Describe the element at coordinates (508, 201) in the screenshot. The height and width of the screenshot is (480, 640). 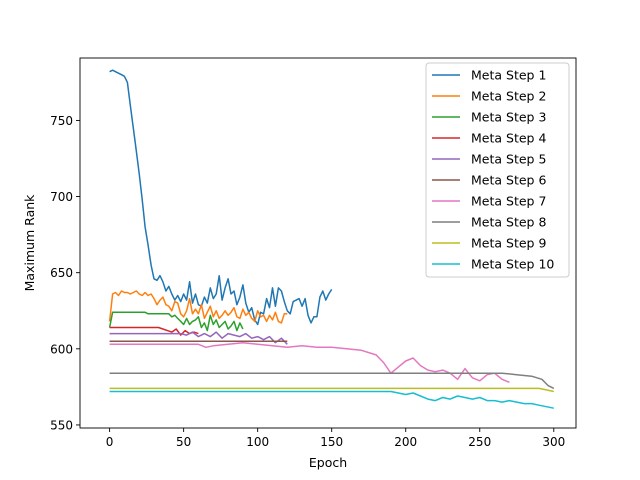
I see `legend-label-7: Meta Step 7` at that location.